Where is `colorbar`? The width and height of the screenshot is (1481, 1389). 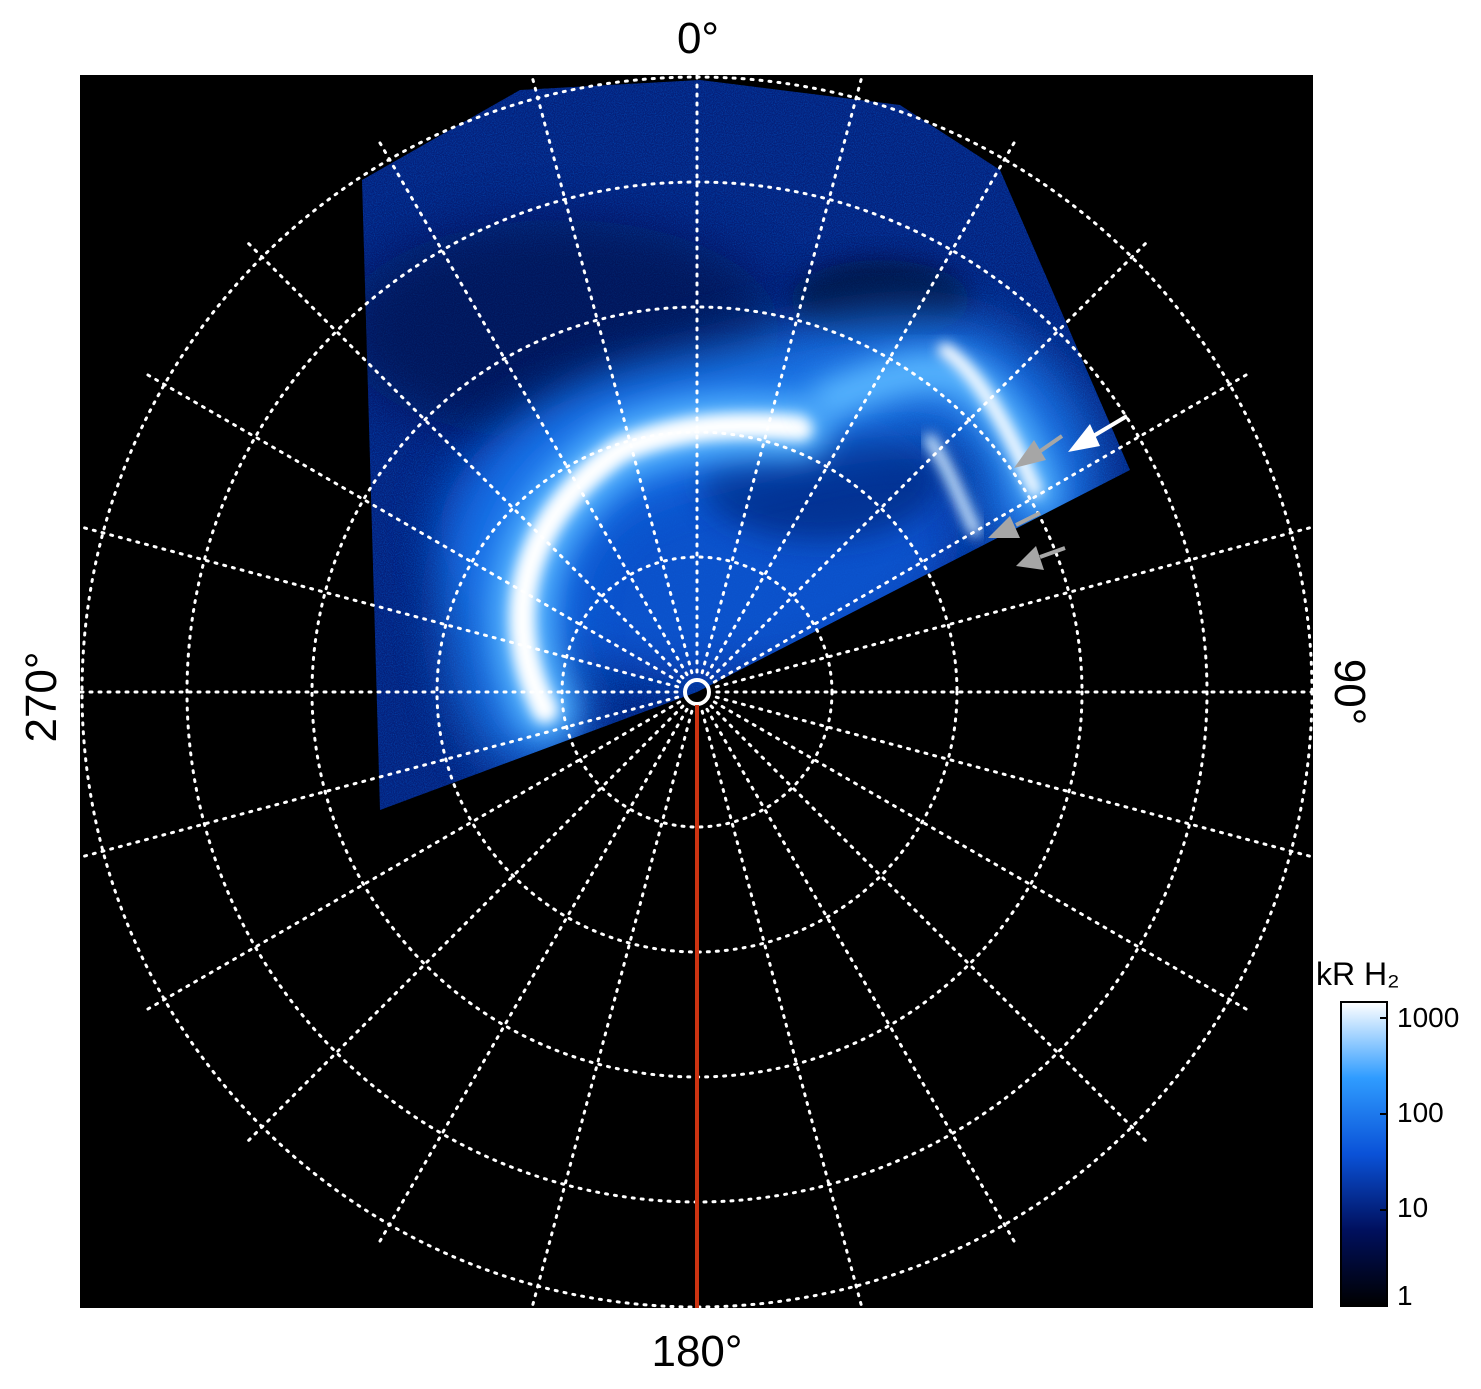
colorbar is located at coordinates (1364, 1154).